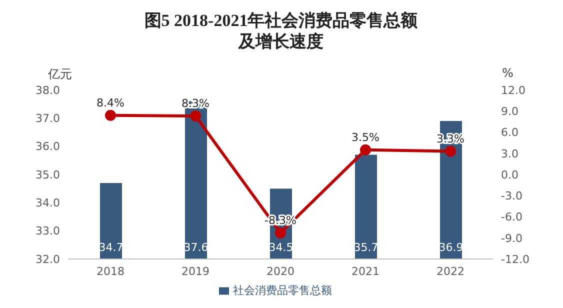 This screenshot has height=308, width=563. Describe the element at coordinates (282, 290) in the screenshot. I see `legend-label: 社会消费品零售总额` at that location.